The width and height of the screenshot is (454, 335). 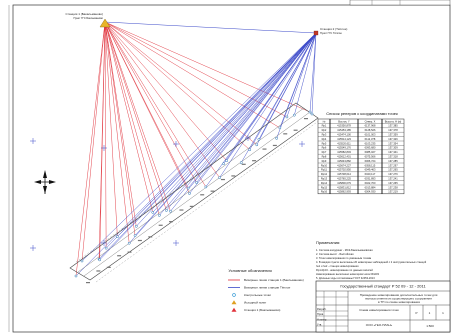 I want to click on legend-label: Исходный пункт, so click(x=255, y=303).